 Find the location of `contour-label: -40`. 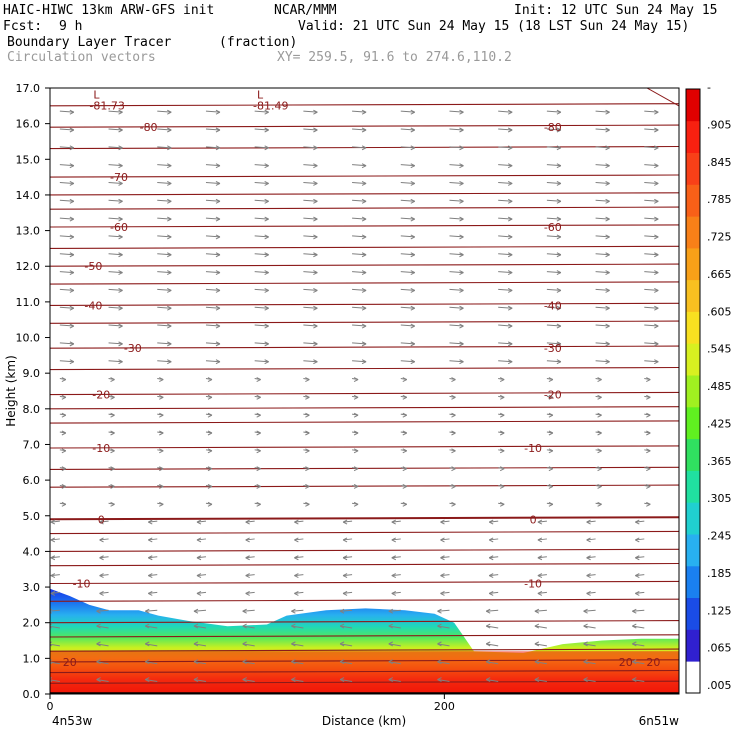

contour-label: -40 is located at coordinates (553, 305).